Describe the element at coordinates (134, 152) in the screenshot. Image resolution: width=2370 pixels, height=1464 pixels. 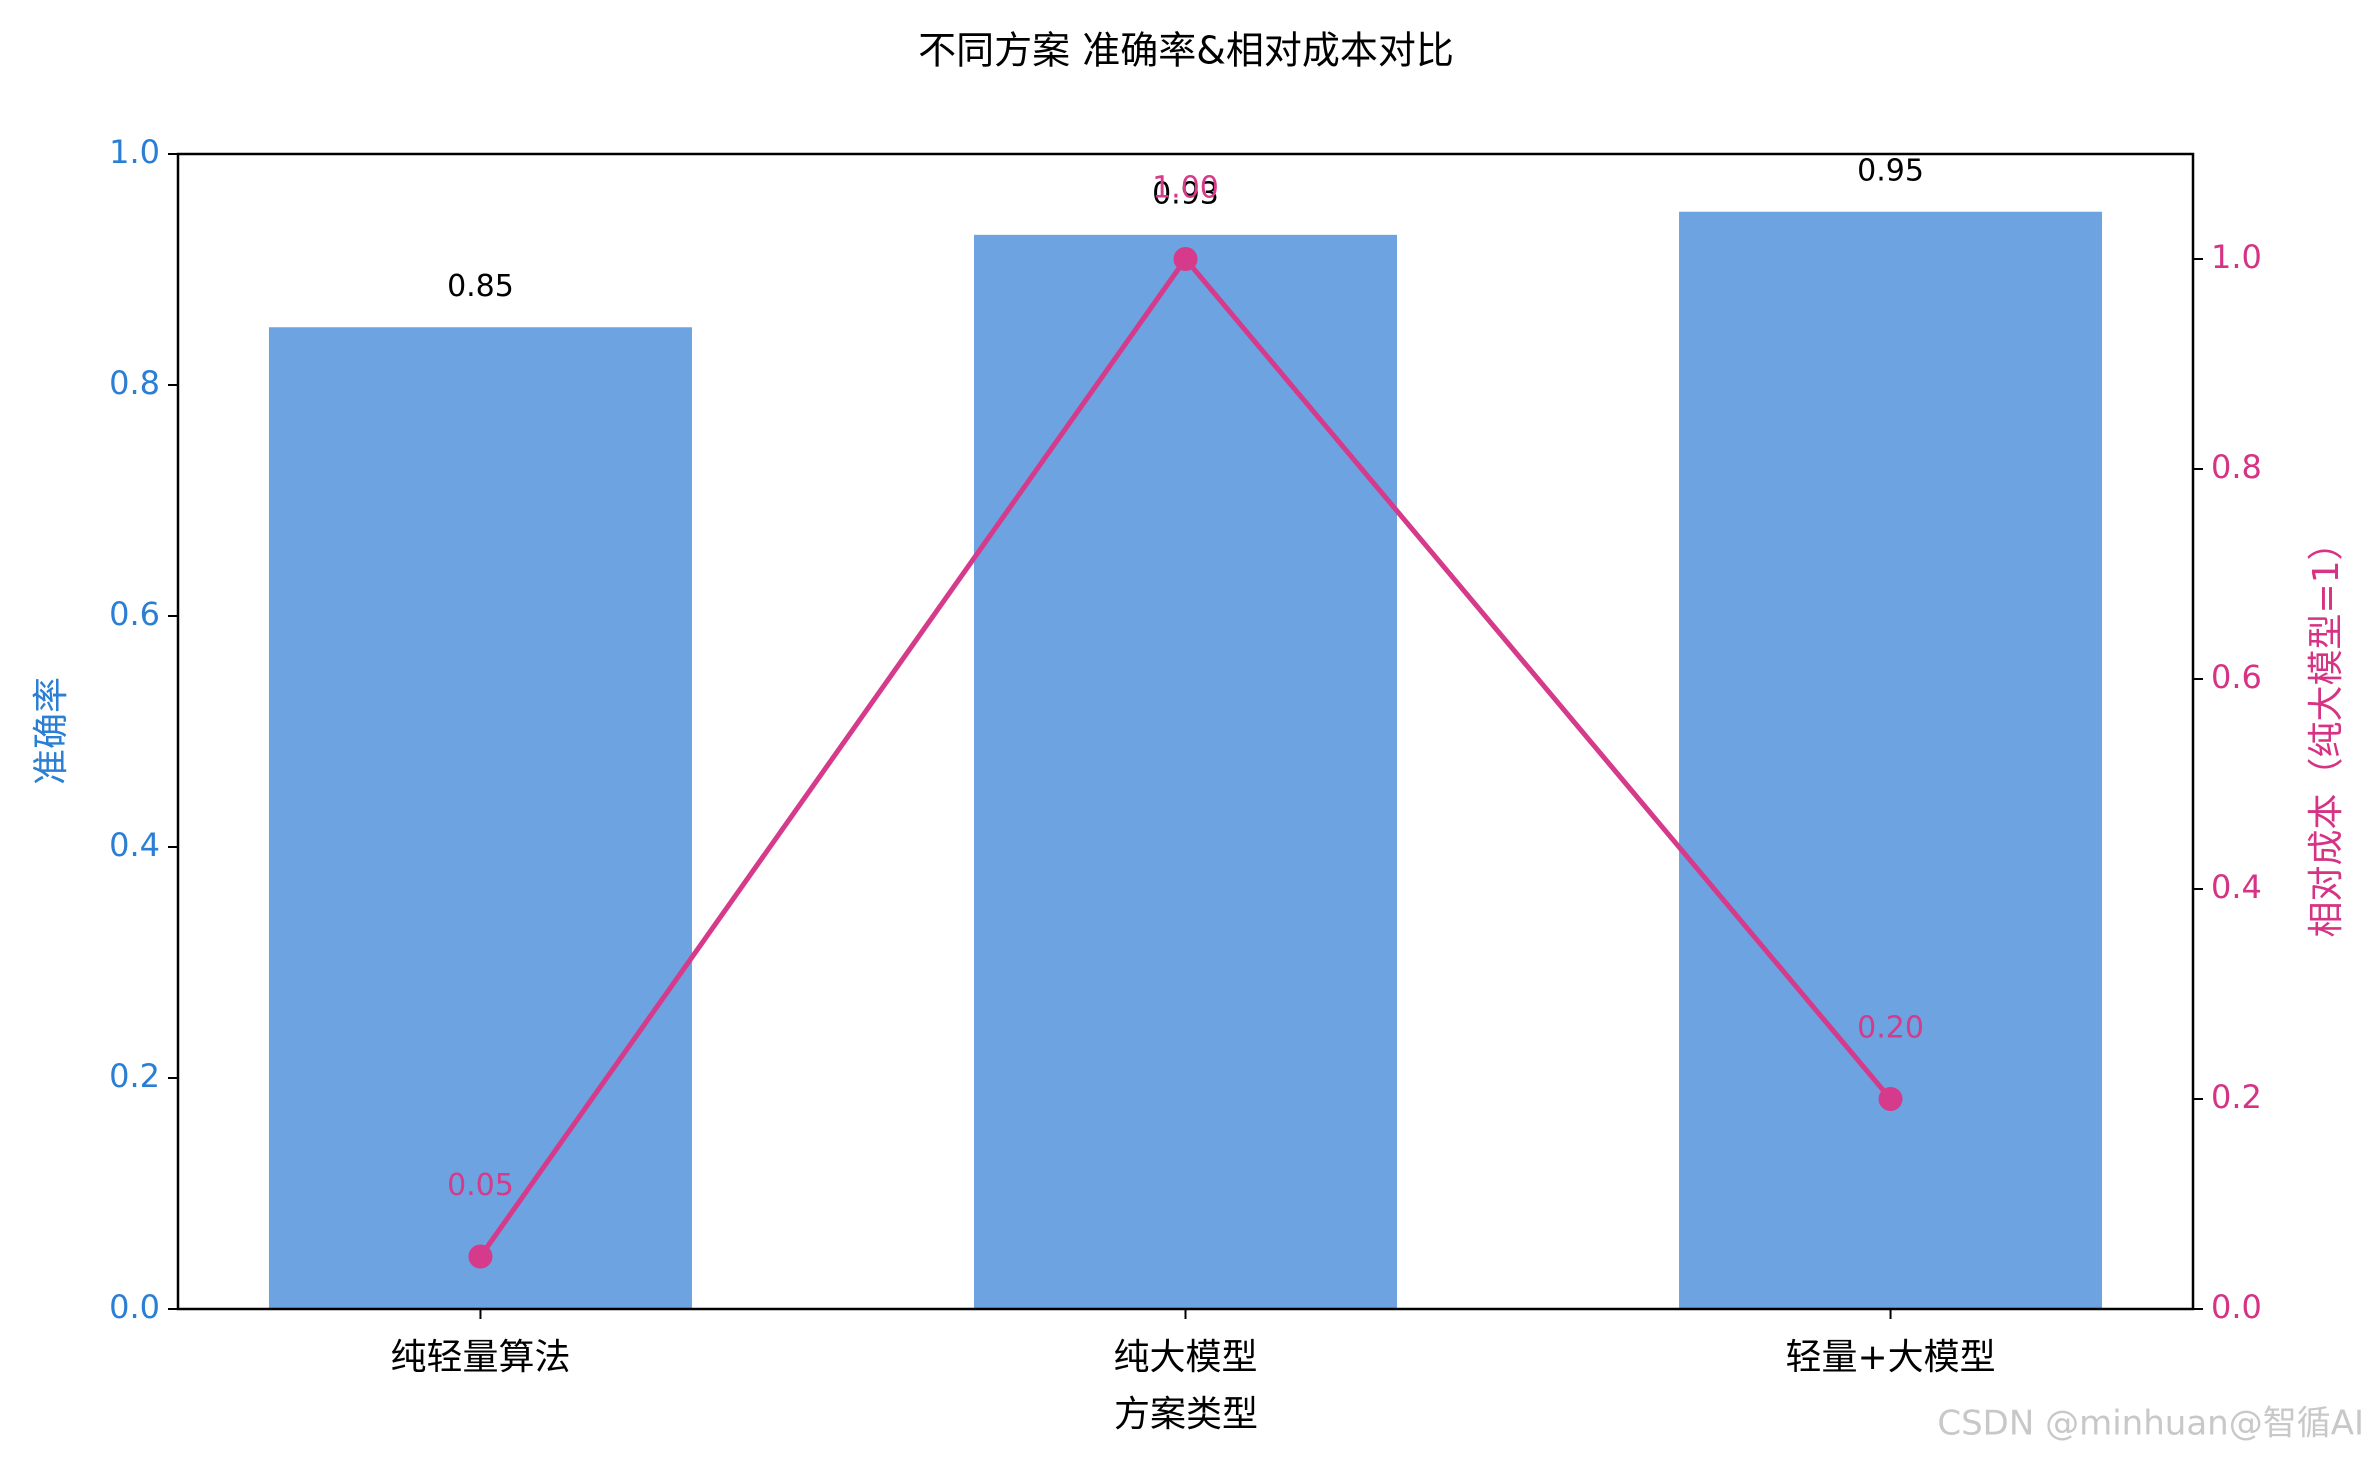
I see `y-tick-label: 1.0` at that location.